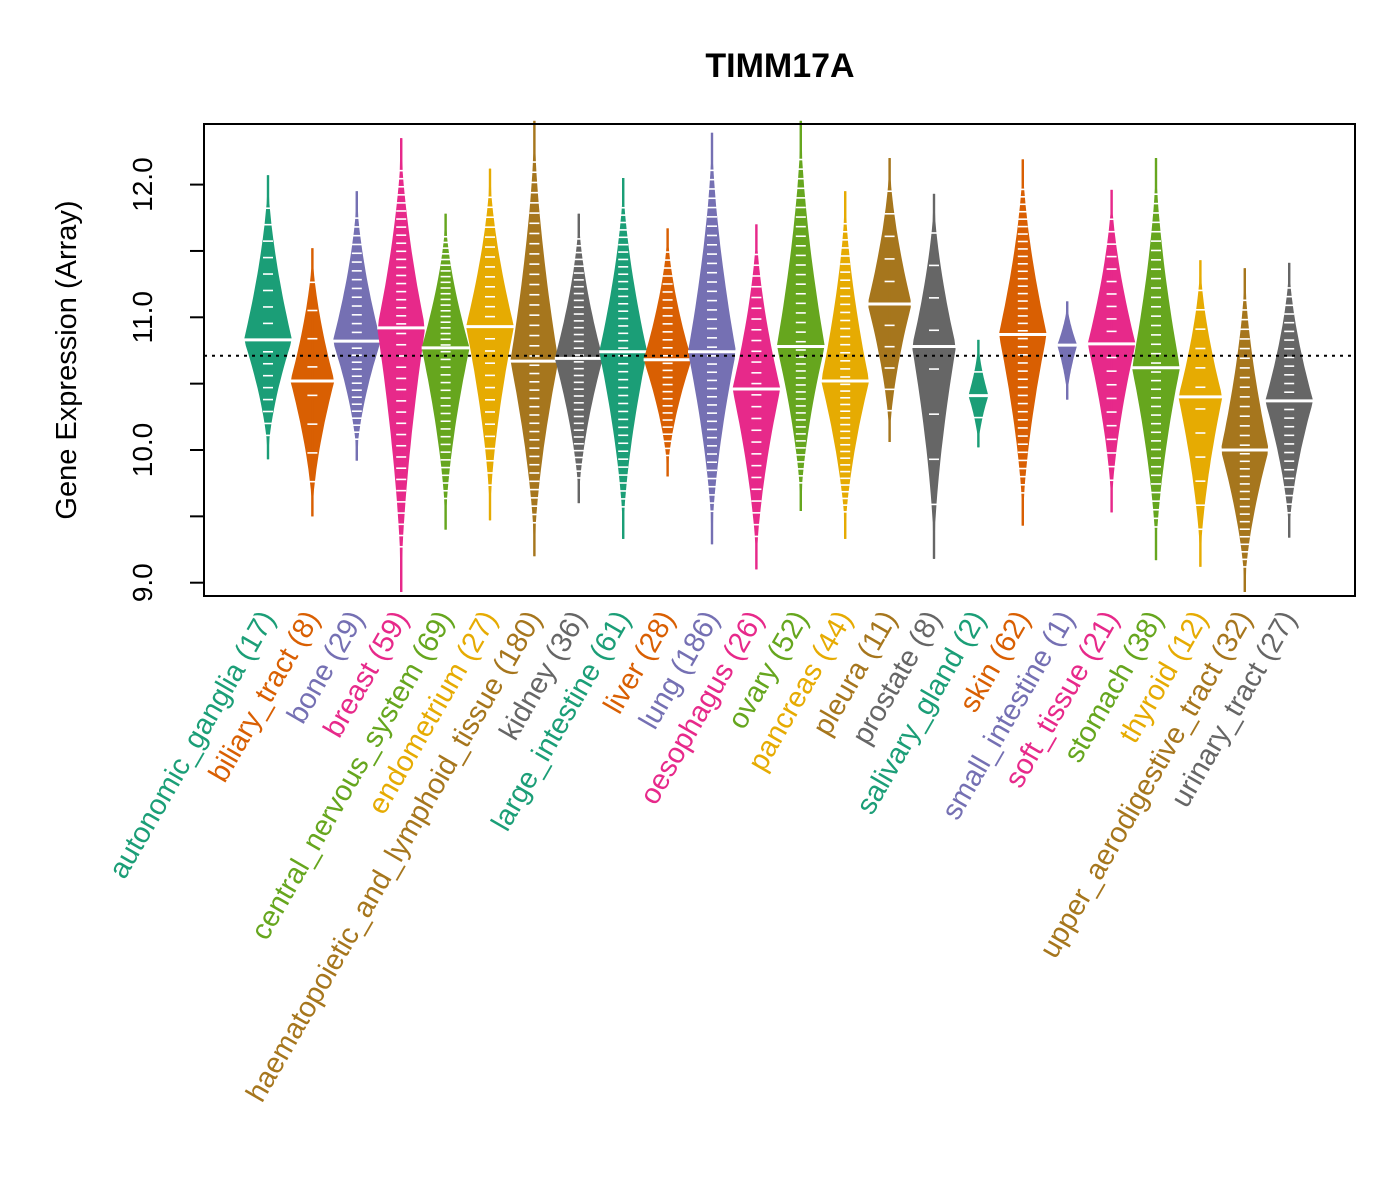 This screenshot has height=1200, width=1400. Describe the element at coordinates (312, 382) in the screenshot. I see `violin-biliary_tract` at that location.